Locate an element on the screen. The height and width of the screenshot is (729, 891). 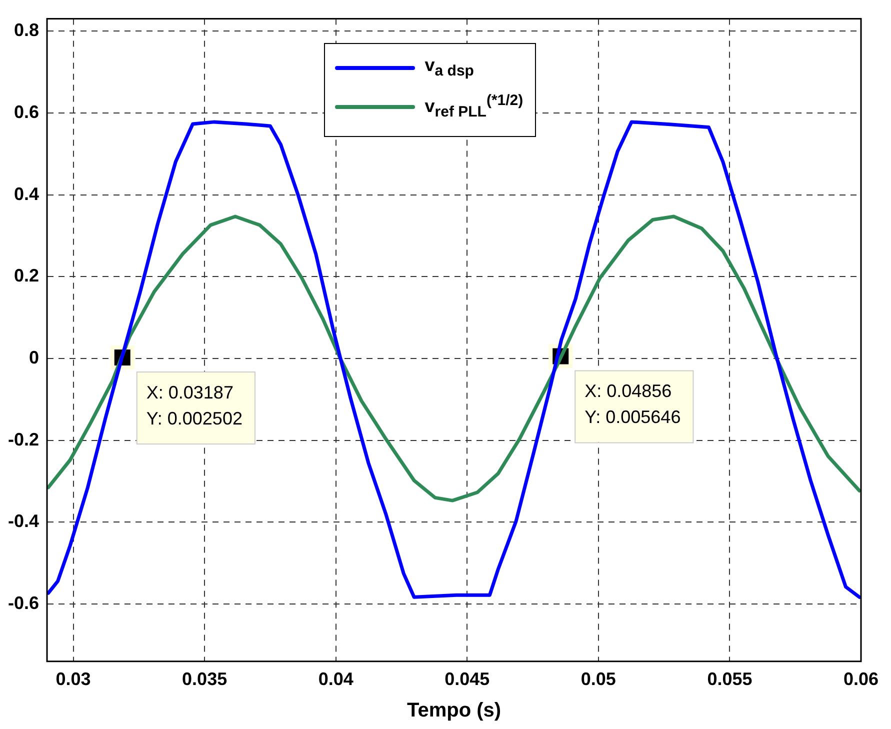
annotation: X: 0.04856 Y: 0.005646 is located at coordinates (632, 404).